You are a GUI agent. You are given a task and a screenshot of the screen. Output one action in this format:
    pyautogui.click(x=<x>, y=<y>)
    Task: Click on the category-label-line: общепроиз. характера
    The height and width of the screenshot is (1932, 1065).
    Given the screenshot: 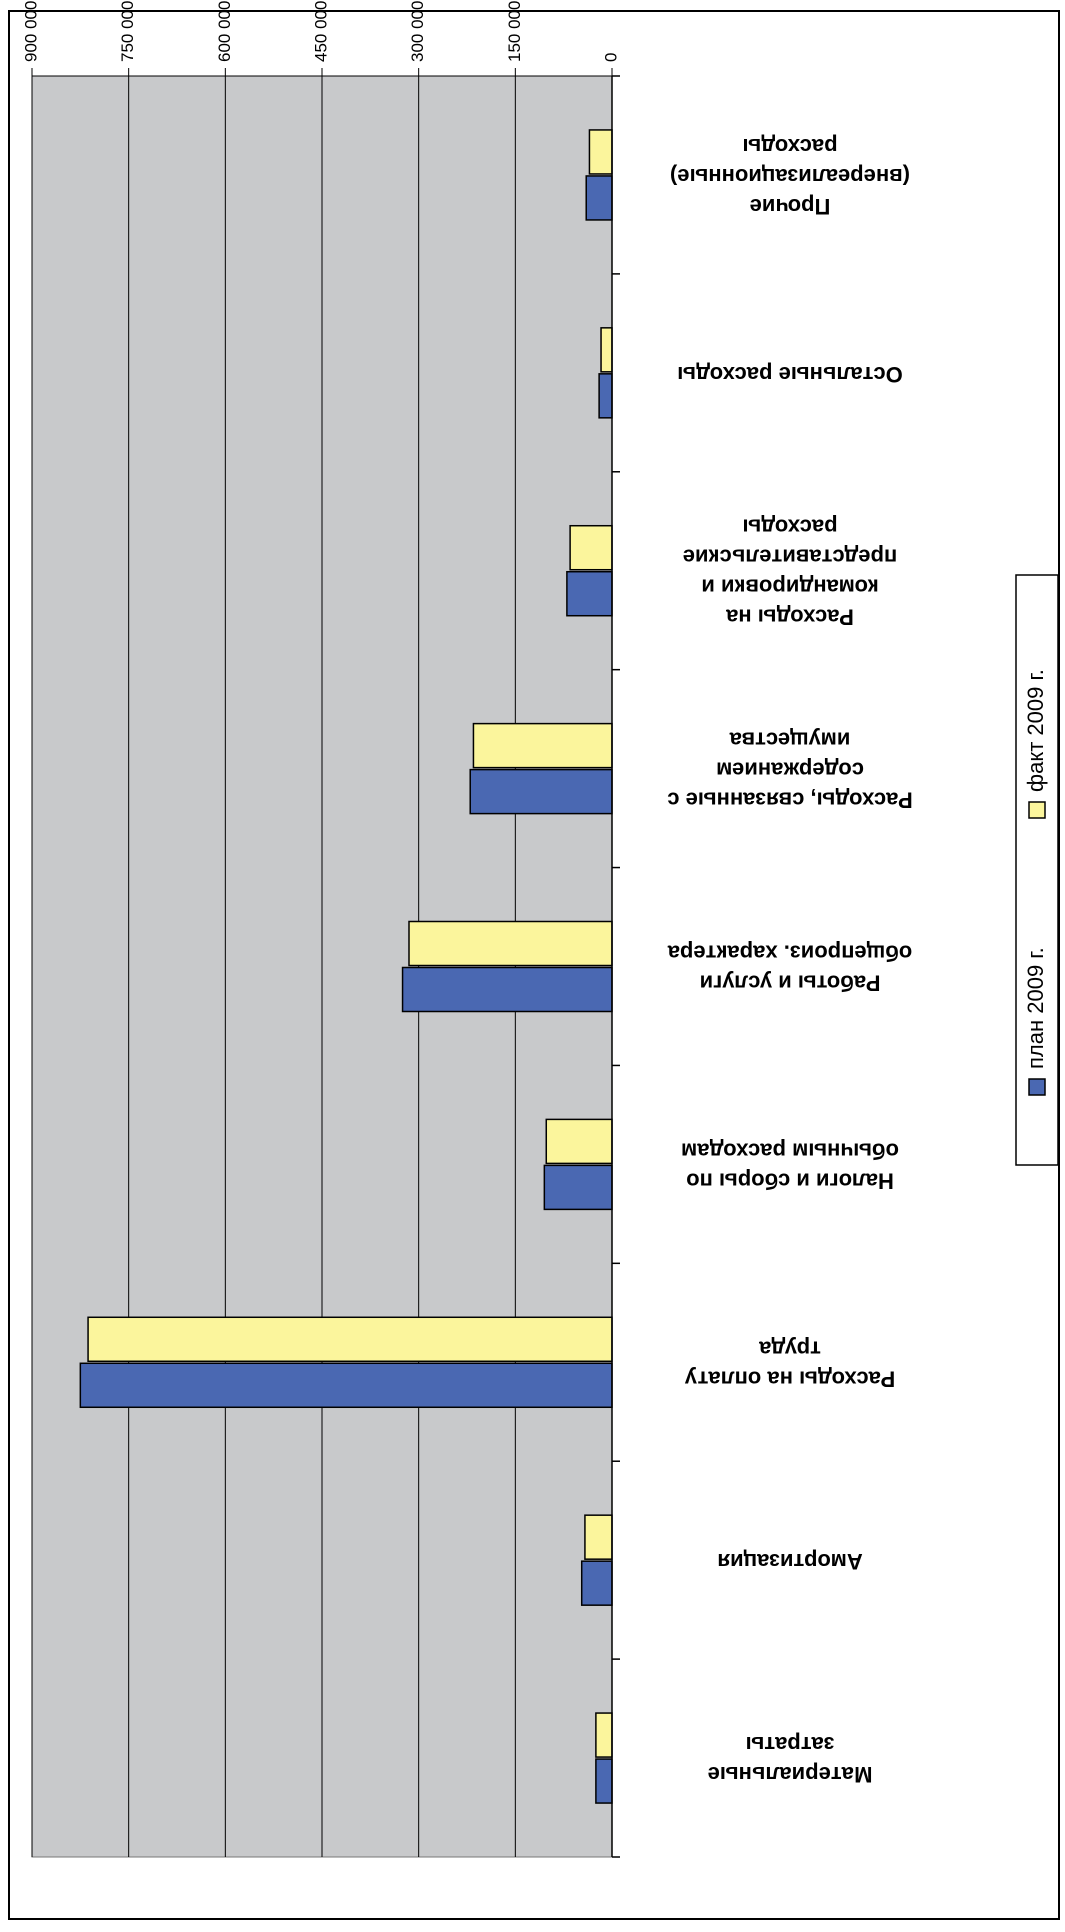 What is the action you would take?
    pyautogui.click(x=789, y=953)
    